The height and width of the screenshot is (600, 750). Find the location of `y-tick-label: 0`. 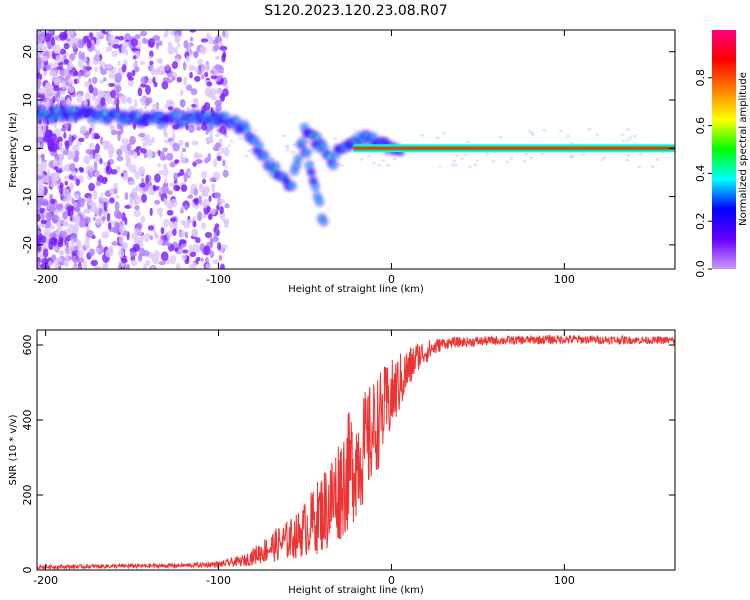

y-tick-label: 0 is located at coordinates (27, 148).